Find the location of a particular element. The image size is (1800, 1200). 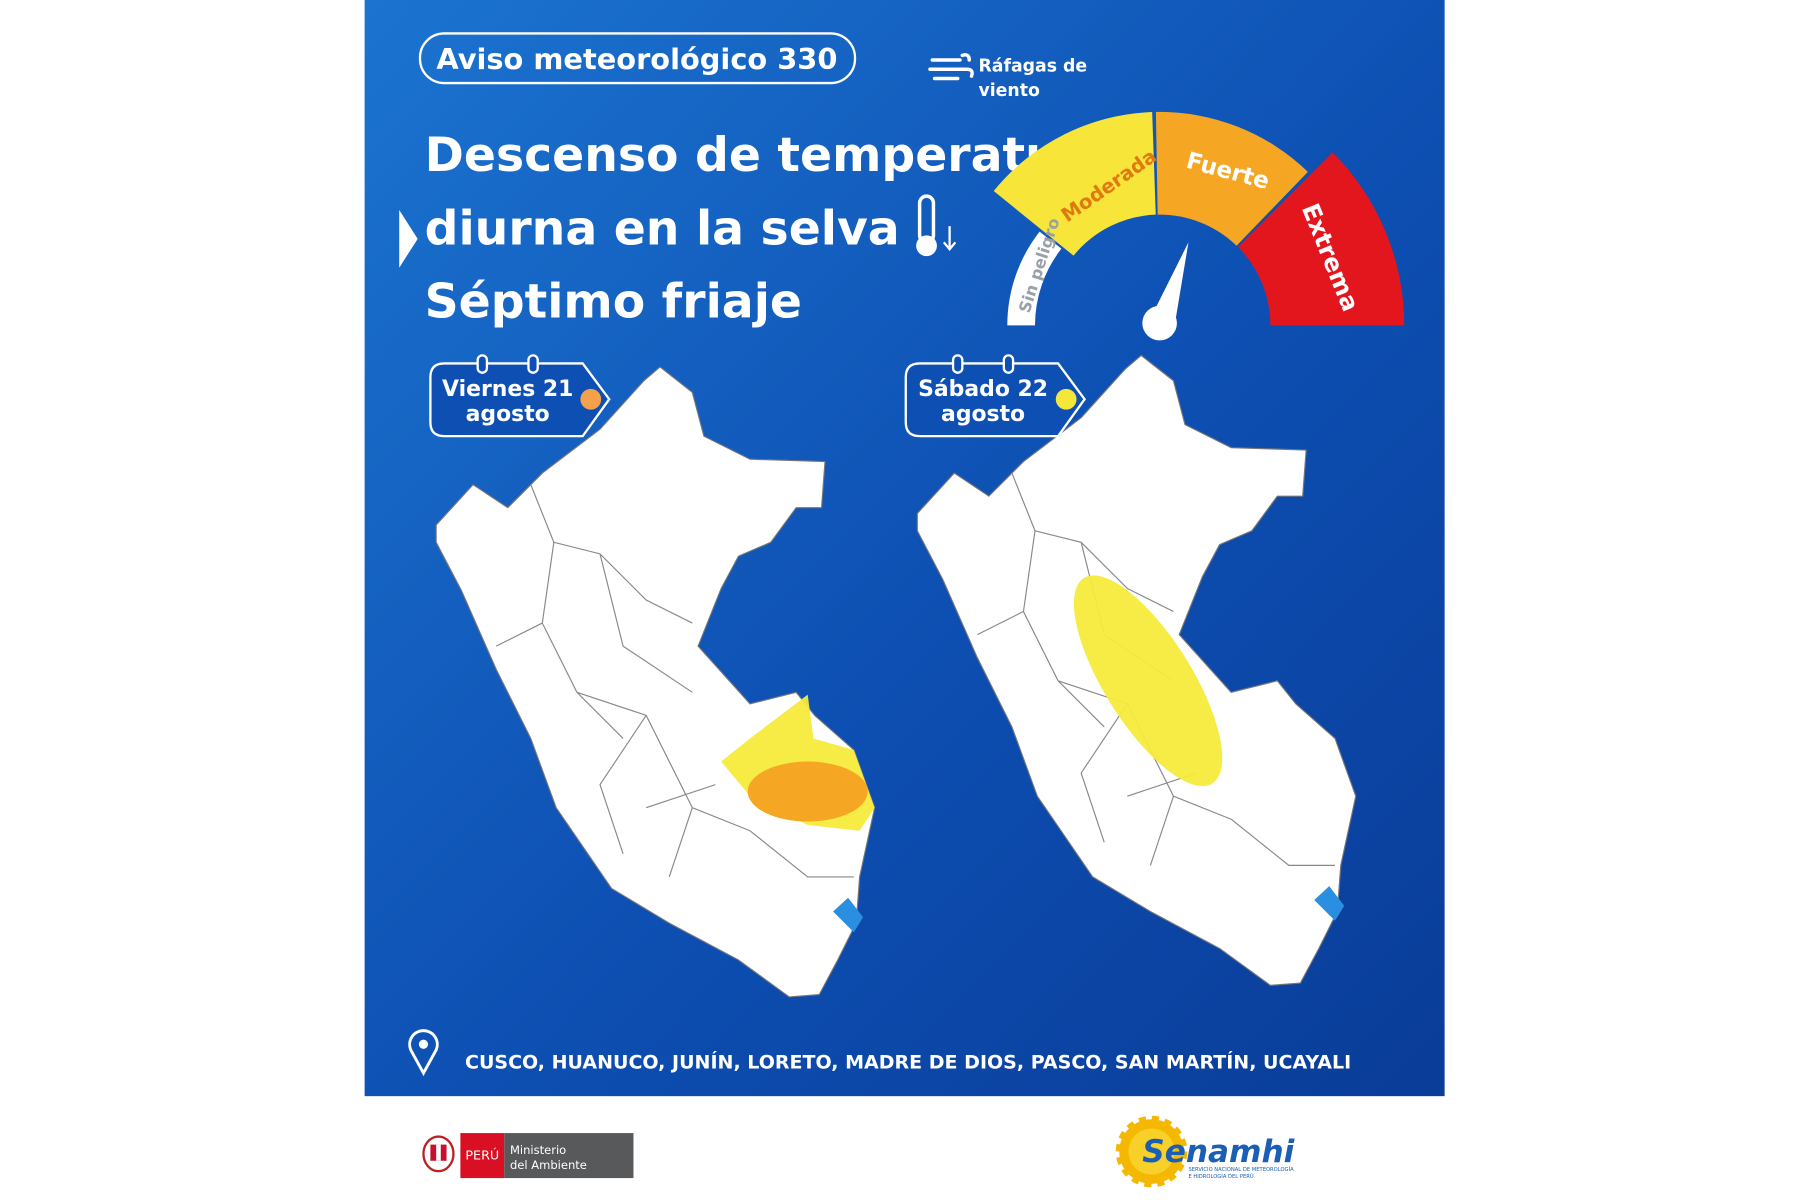

hazard-line: Ráfagas de is located at coordinates (1032, 67).